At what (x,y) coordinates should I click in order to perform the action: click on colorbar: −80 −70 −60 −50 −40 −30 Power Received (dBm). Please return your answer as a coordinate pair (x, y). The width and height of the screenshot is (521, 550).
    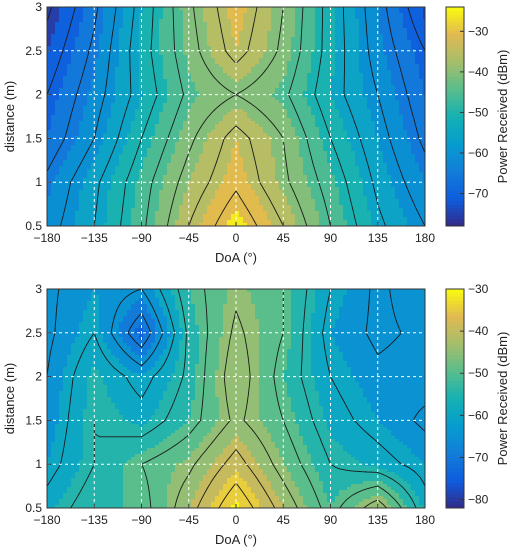
    Looking at the image, I should click on (477, 395).